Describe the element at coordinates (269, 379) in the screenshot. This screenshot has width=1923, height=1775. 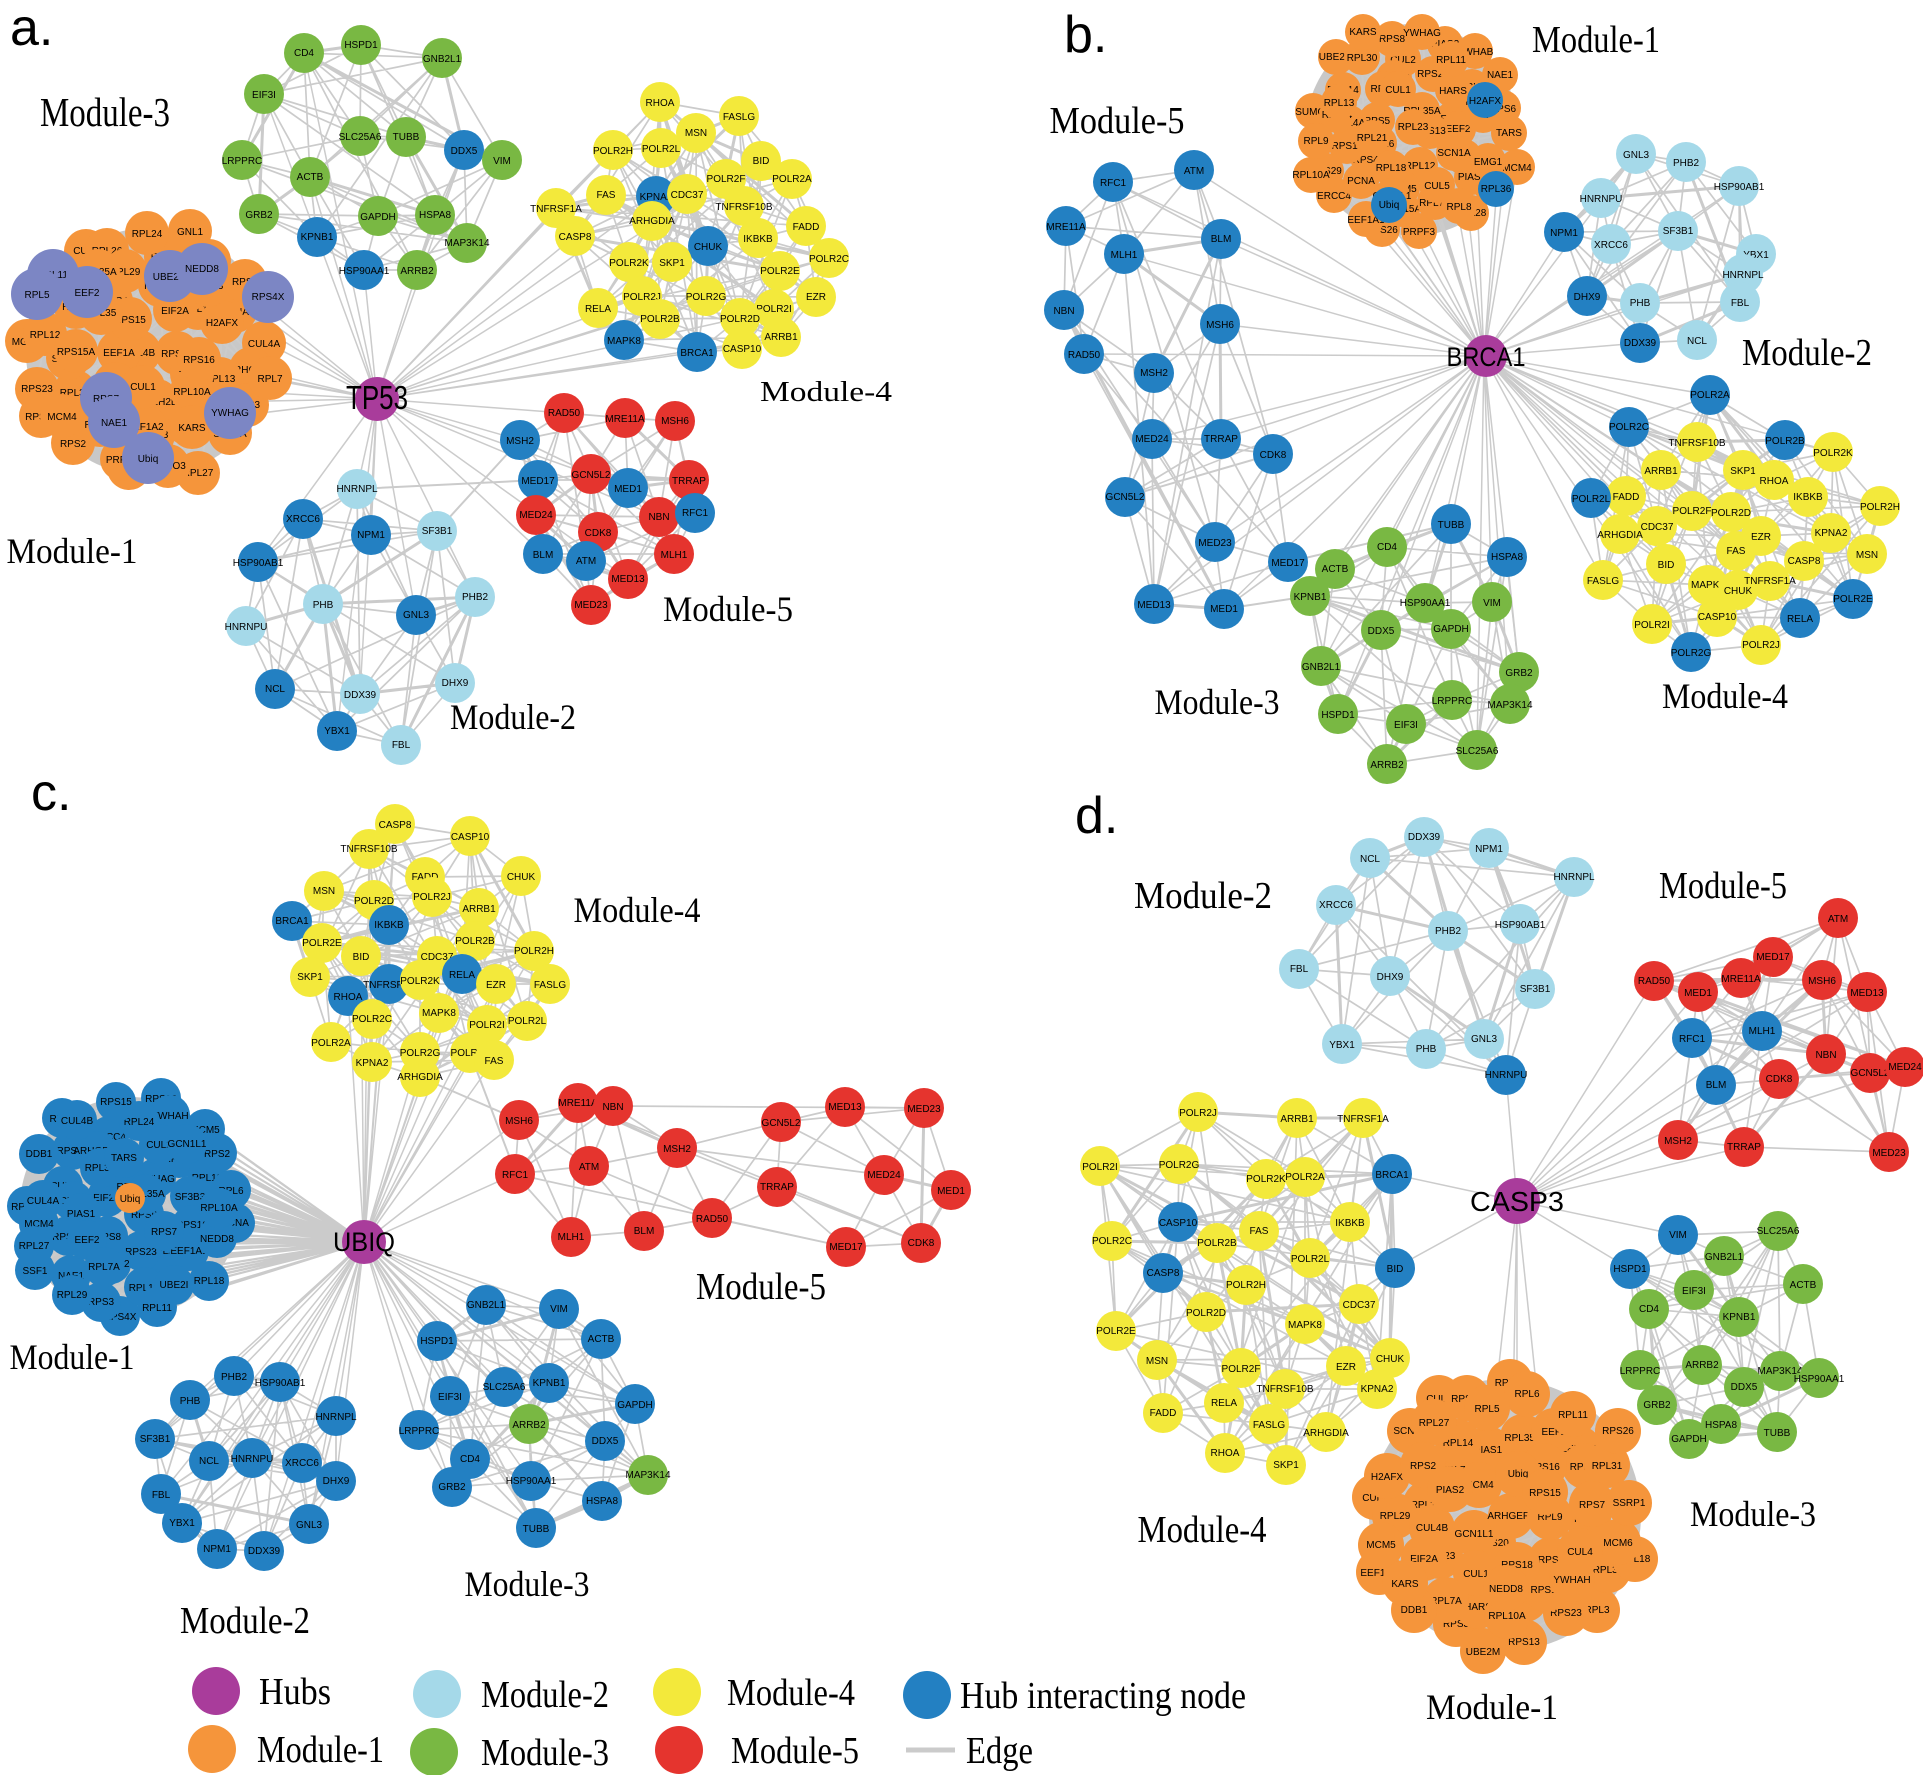
I see `svg-text: RPL7` at that location.